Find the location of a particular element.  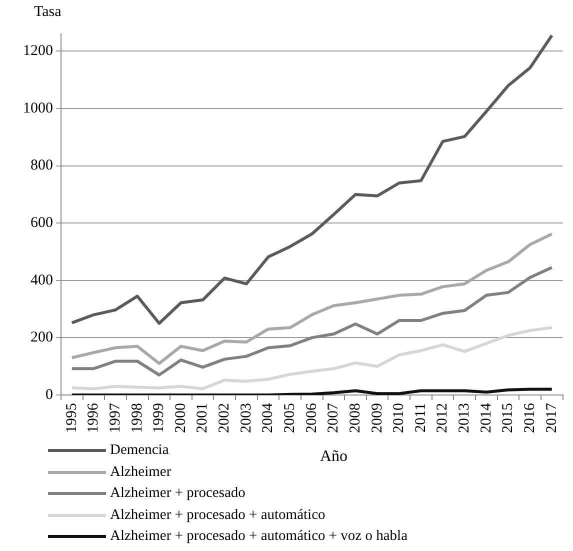

legend-label: Alzheimer + procesado + automático is located at coordinates (218, 515).